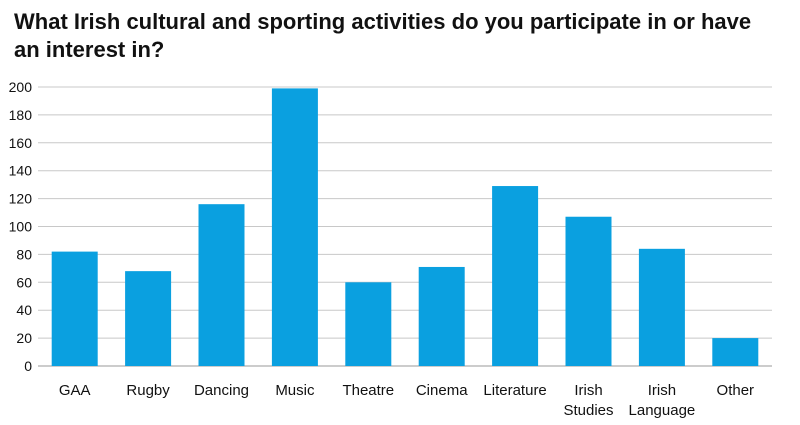  I want to click on x-category-label-2: Dancing, so click(221, 390).